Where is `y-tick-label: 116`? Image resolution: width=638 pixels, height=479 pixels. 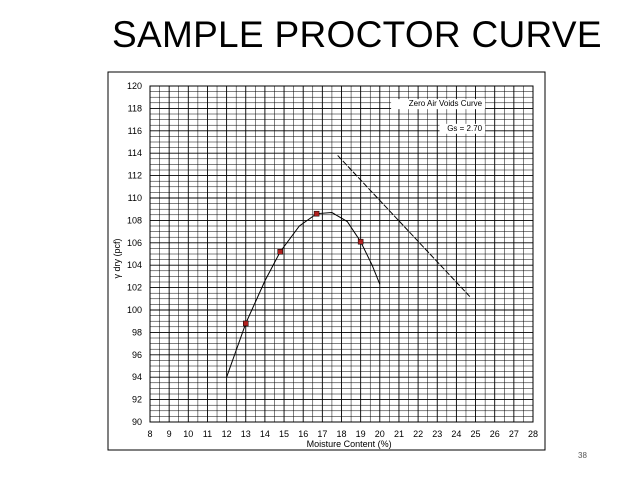
y-tick-label: 116 is located at coordinates (135, 131).